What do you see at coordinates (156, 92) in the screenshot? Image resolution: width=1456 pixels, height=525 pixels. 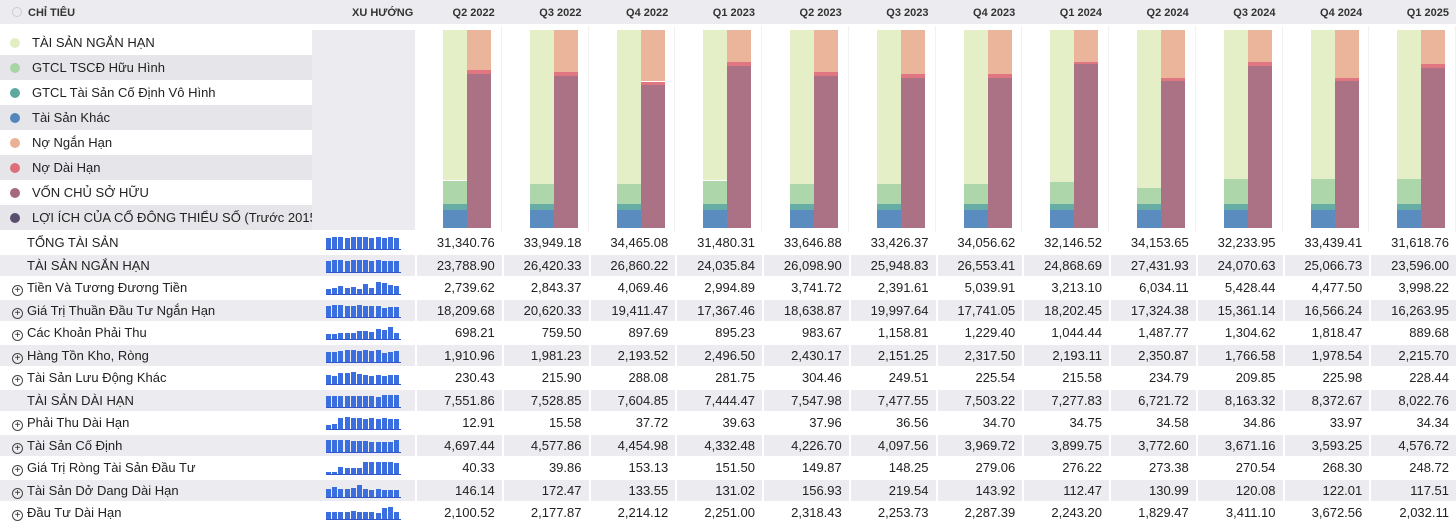 I see `legend-item: GTCL Tài Sản Cố Định Vô Hình` at bounding box center [156, 92].